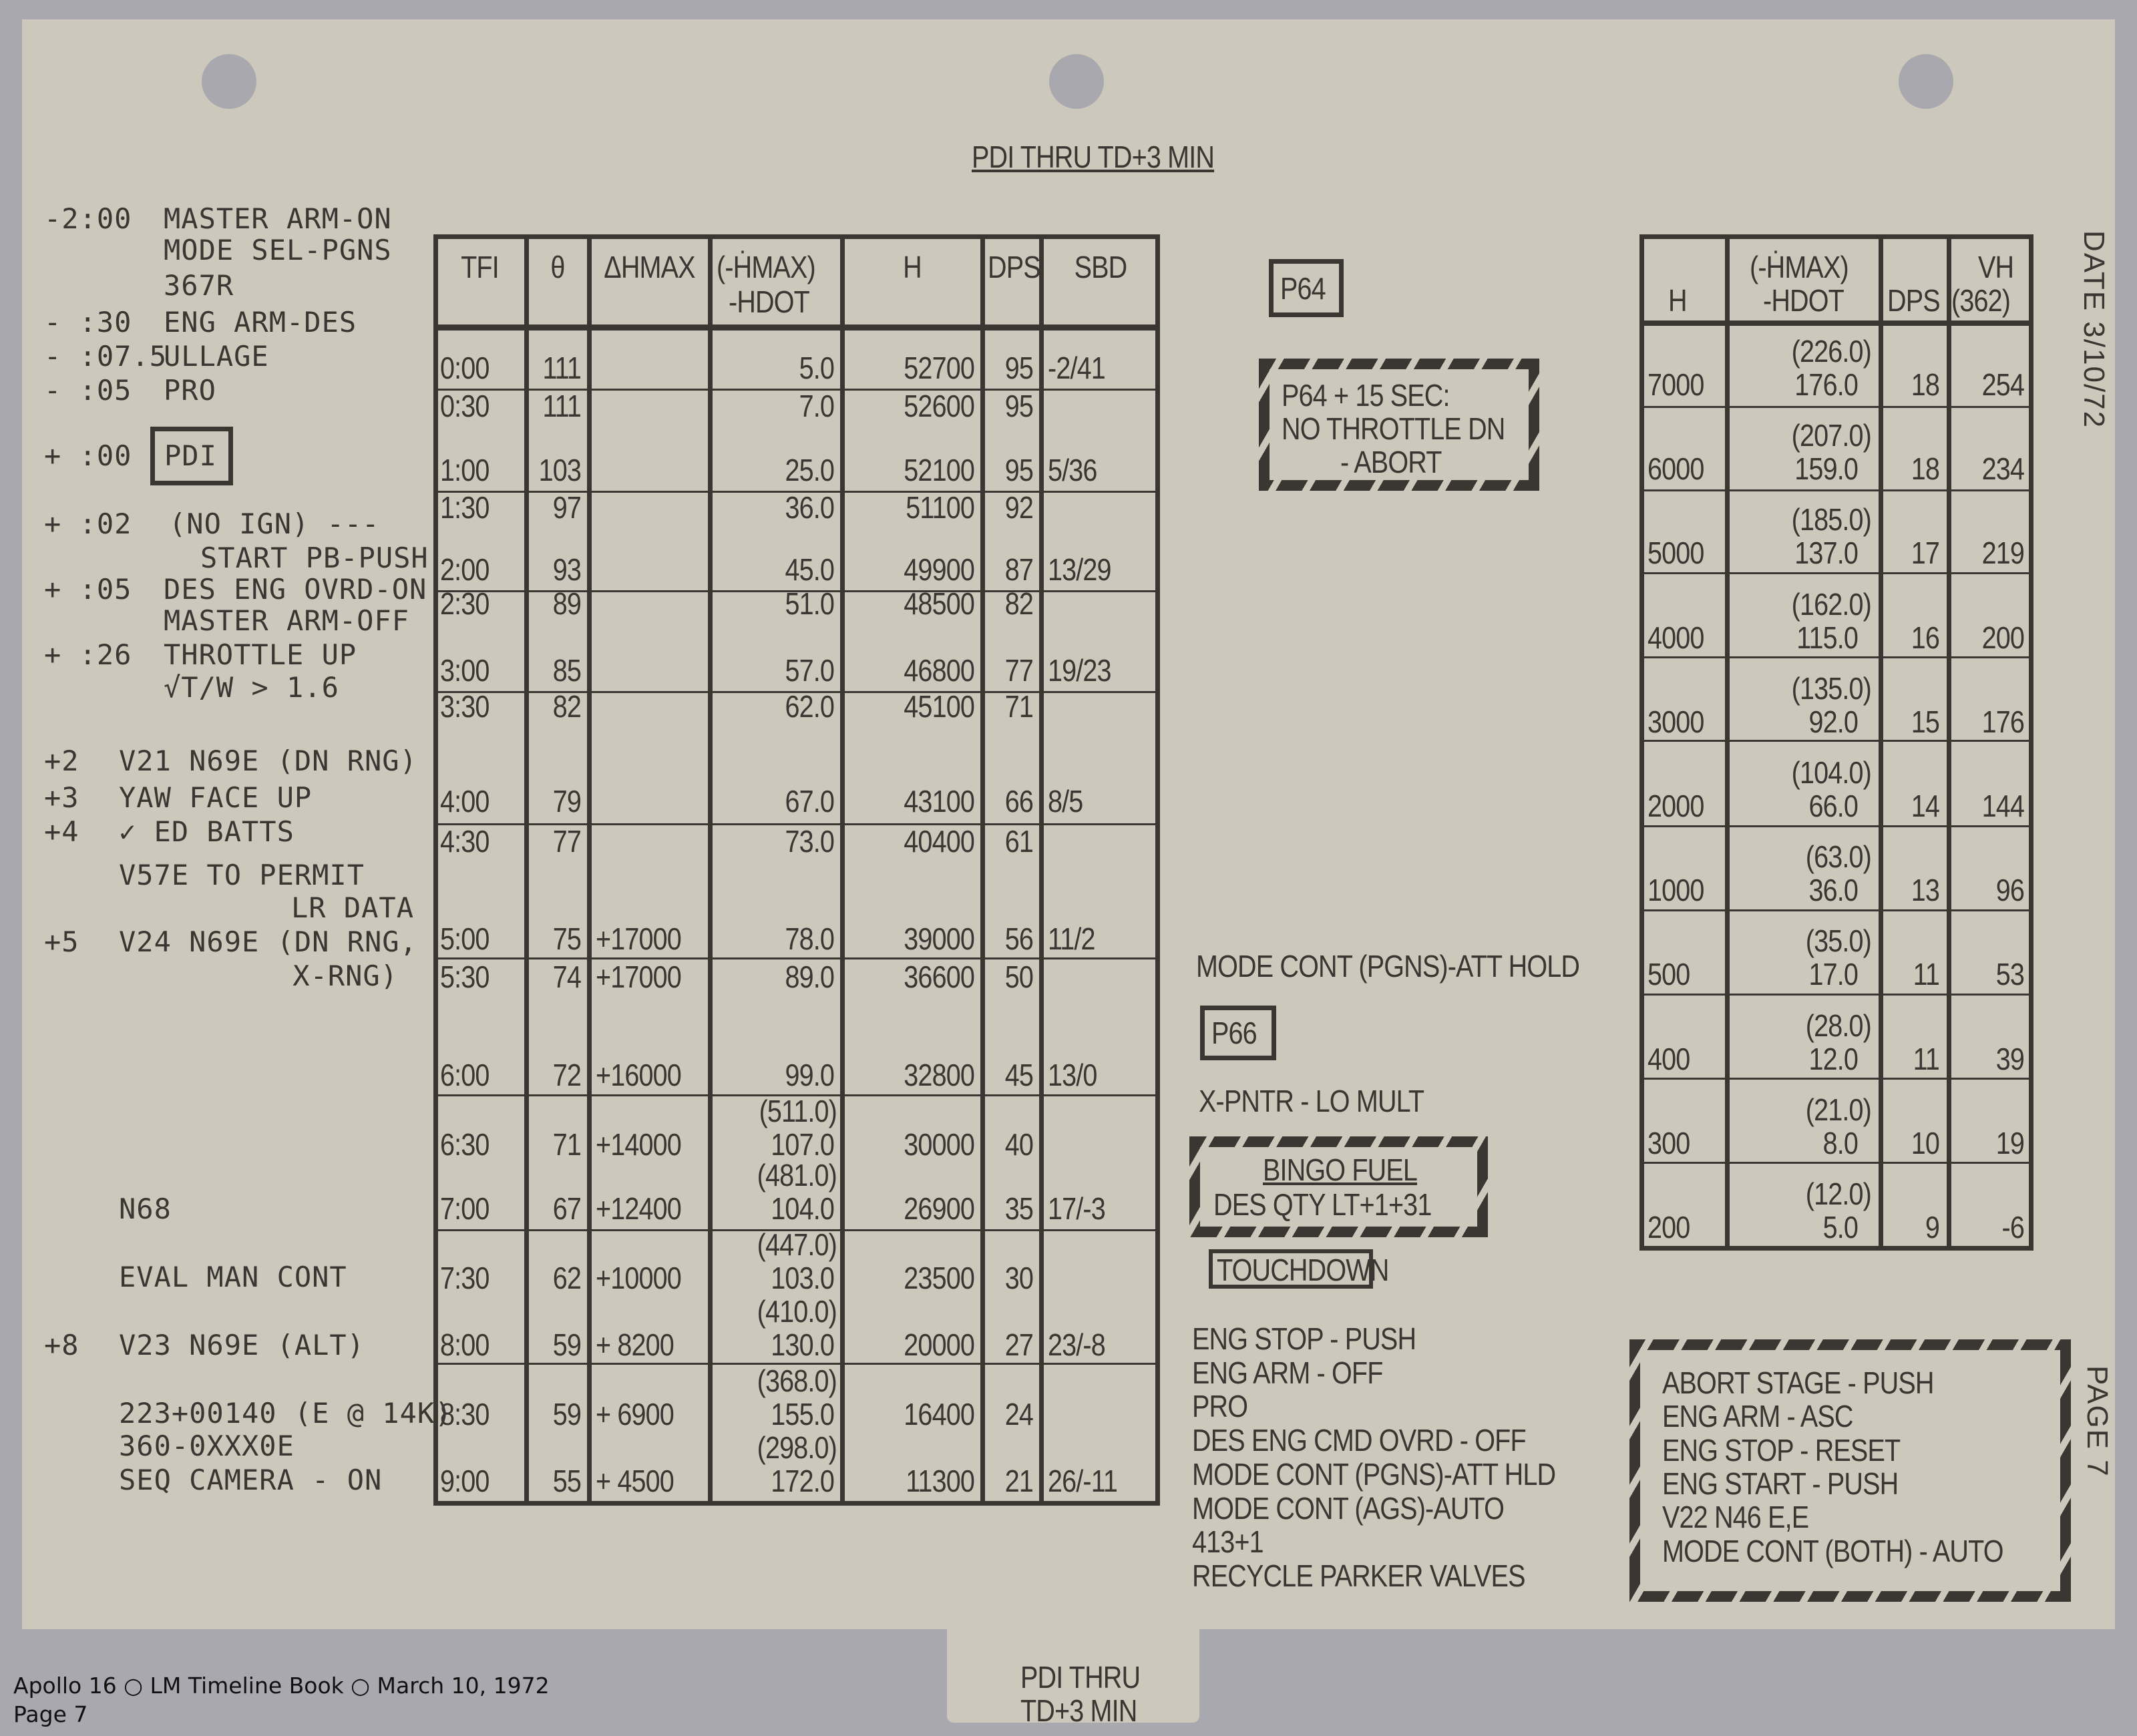  What do you see at coordinates (1927, 974) in the screenshot?
I see `cell-dps: 11` at bounding box center [1927, 974].